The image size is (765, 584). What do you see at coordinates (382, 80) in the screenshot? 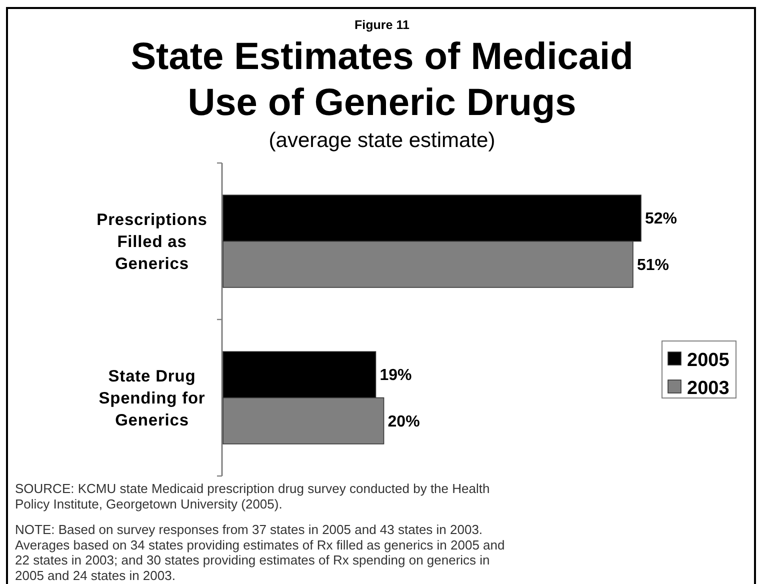
I see `chart-title: State Estimates of Medicaid Use of Generic Drugs` at bounding box center [382, 80].